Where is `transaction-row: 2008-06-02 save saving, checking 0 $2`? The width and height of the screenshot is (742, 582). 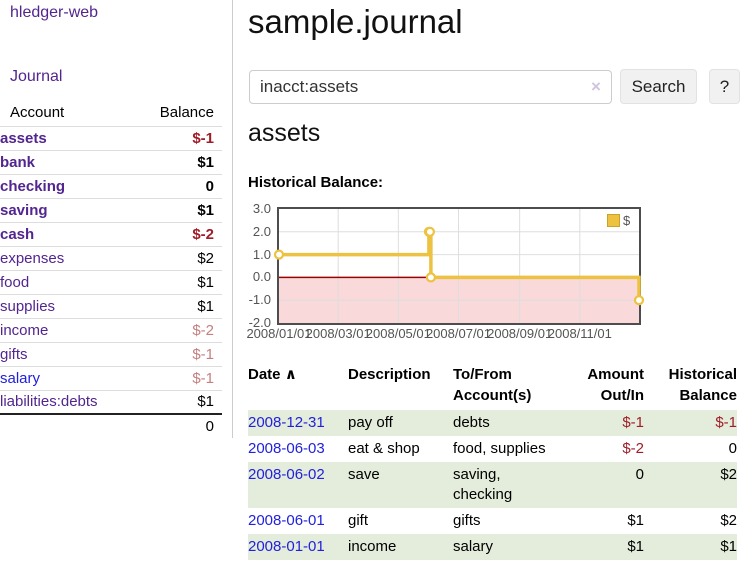
transaction-row: 2008-06-02 save saving, checking 0 $2 is located at coordinates (492, 485).